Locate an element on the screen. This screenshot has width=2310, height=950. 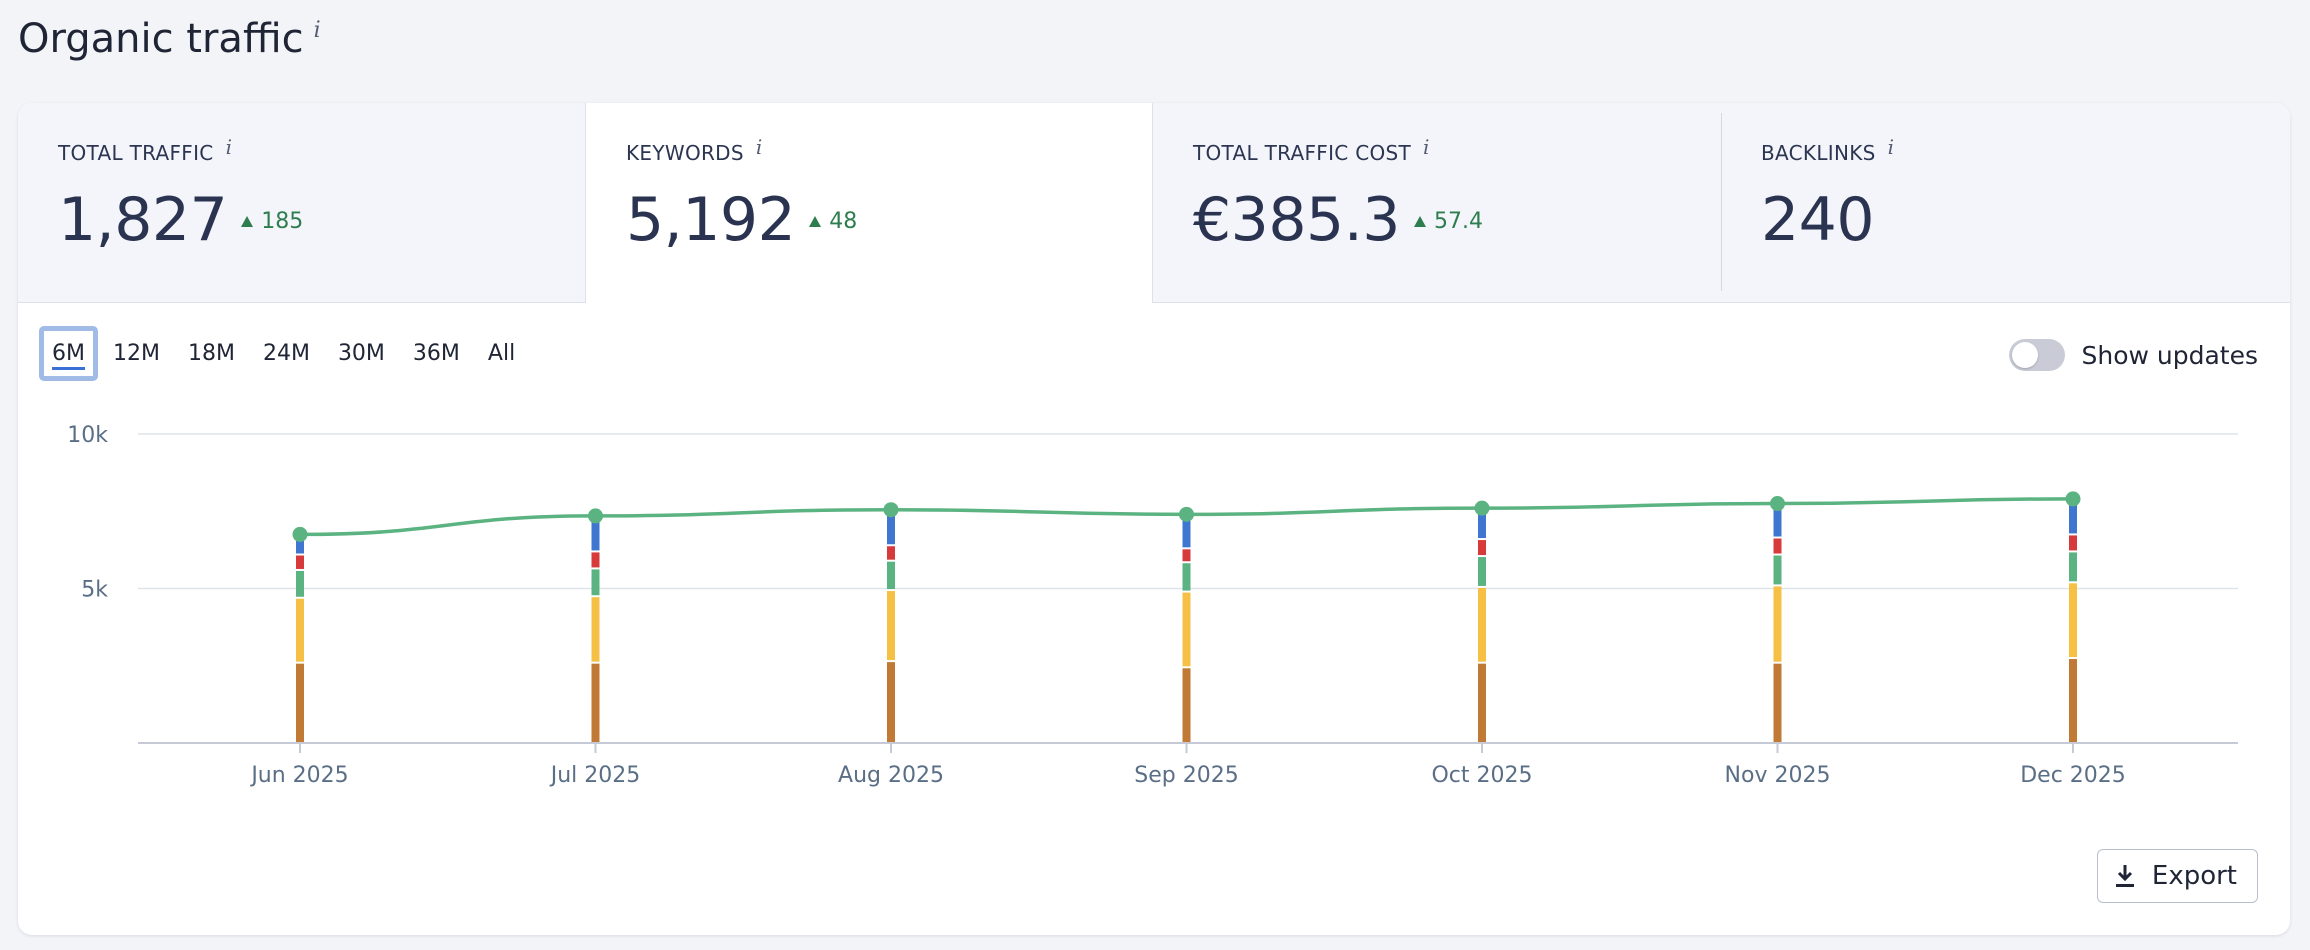
metric-label: BACKLINKS i is located at coordinates (2025, 150).